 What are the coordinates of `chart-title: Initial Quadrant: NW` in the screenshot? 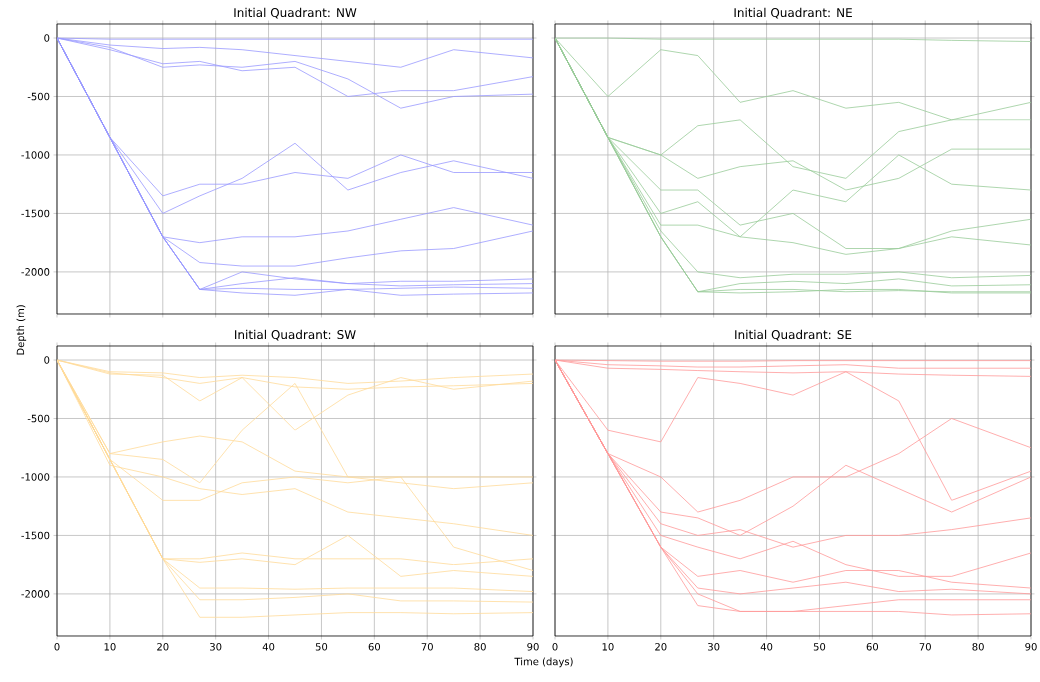 It's located at (295, 13).